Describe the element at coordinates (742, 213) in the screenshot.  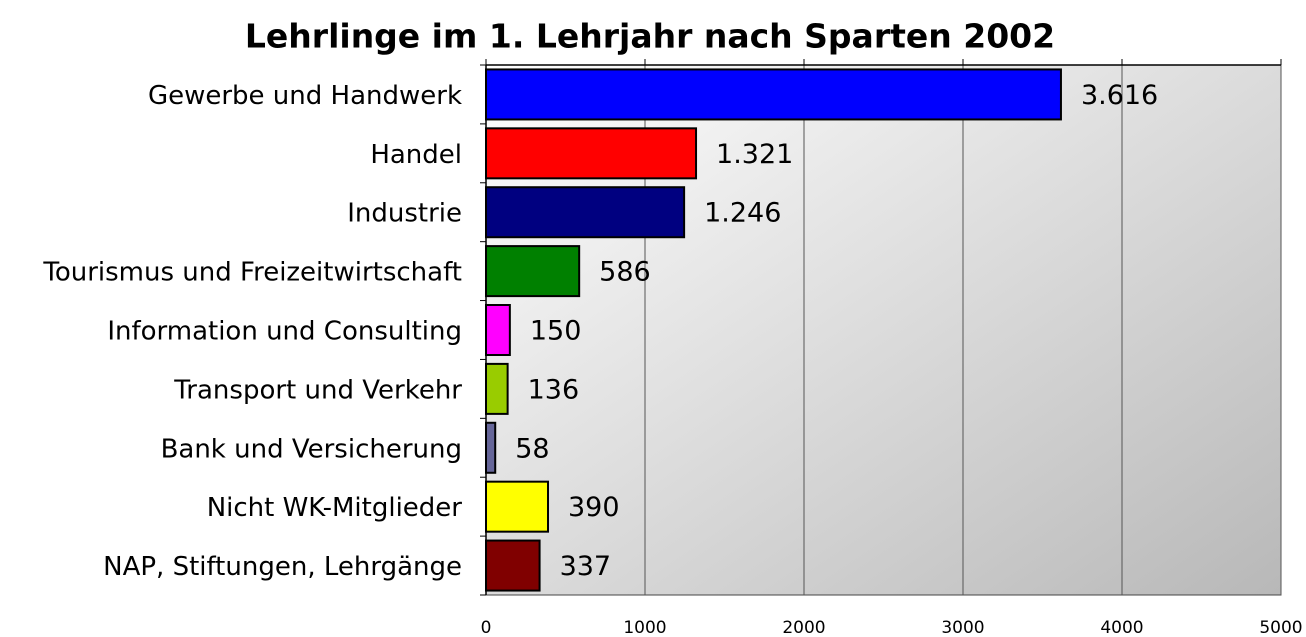
I see `data-label: 1.246` at that location.